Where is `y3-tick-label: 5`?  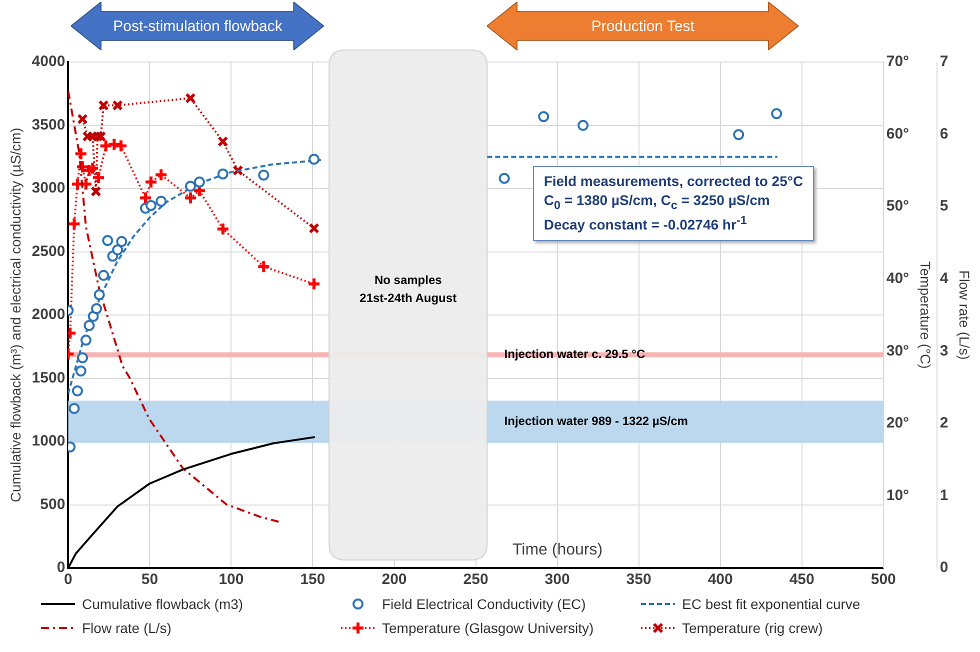
y3-tick-label: 5 is located at coordinates (944, 206).